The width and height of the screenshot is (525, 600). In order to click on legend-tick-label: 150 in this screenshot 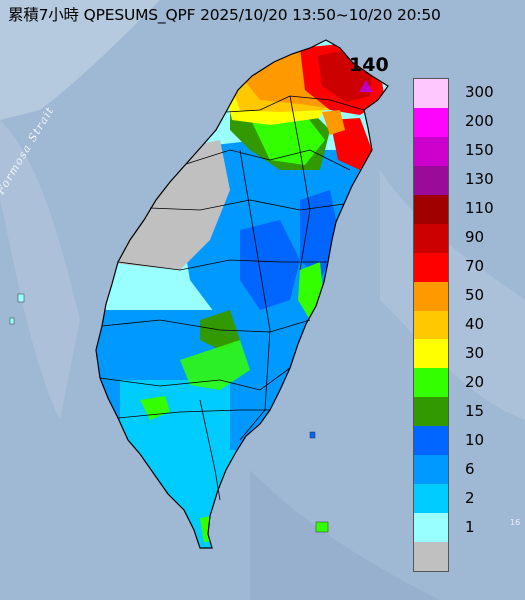, I will do `click(479, 150)`.